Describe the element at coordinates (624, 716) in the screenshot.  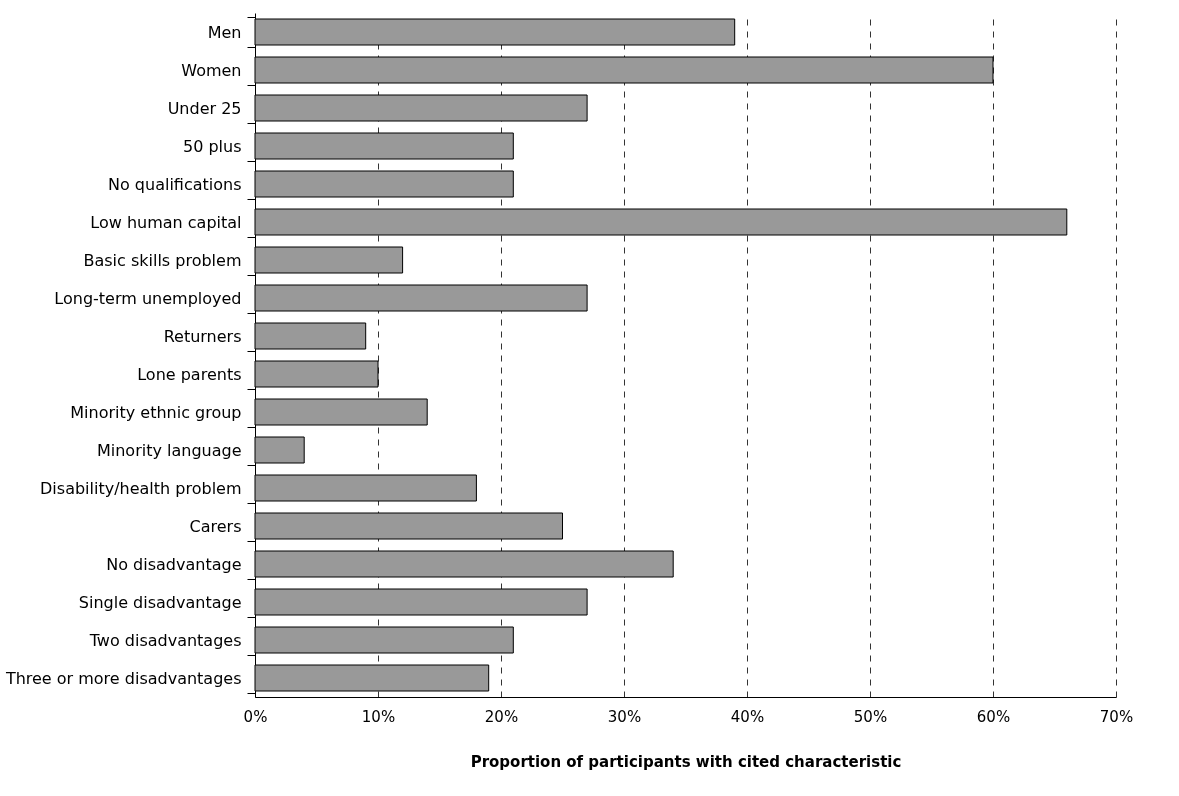
I see `x-tick-label: 30%` at that location.